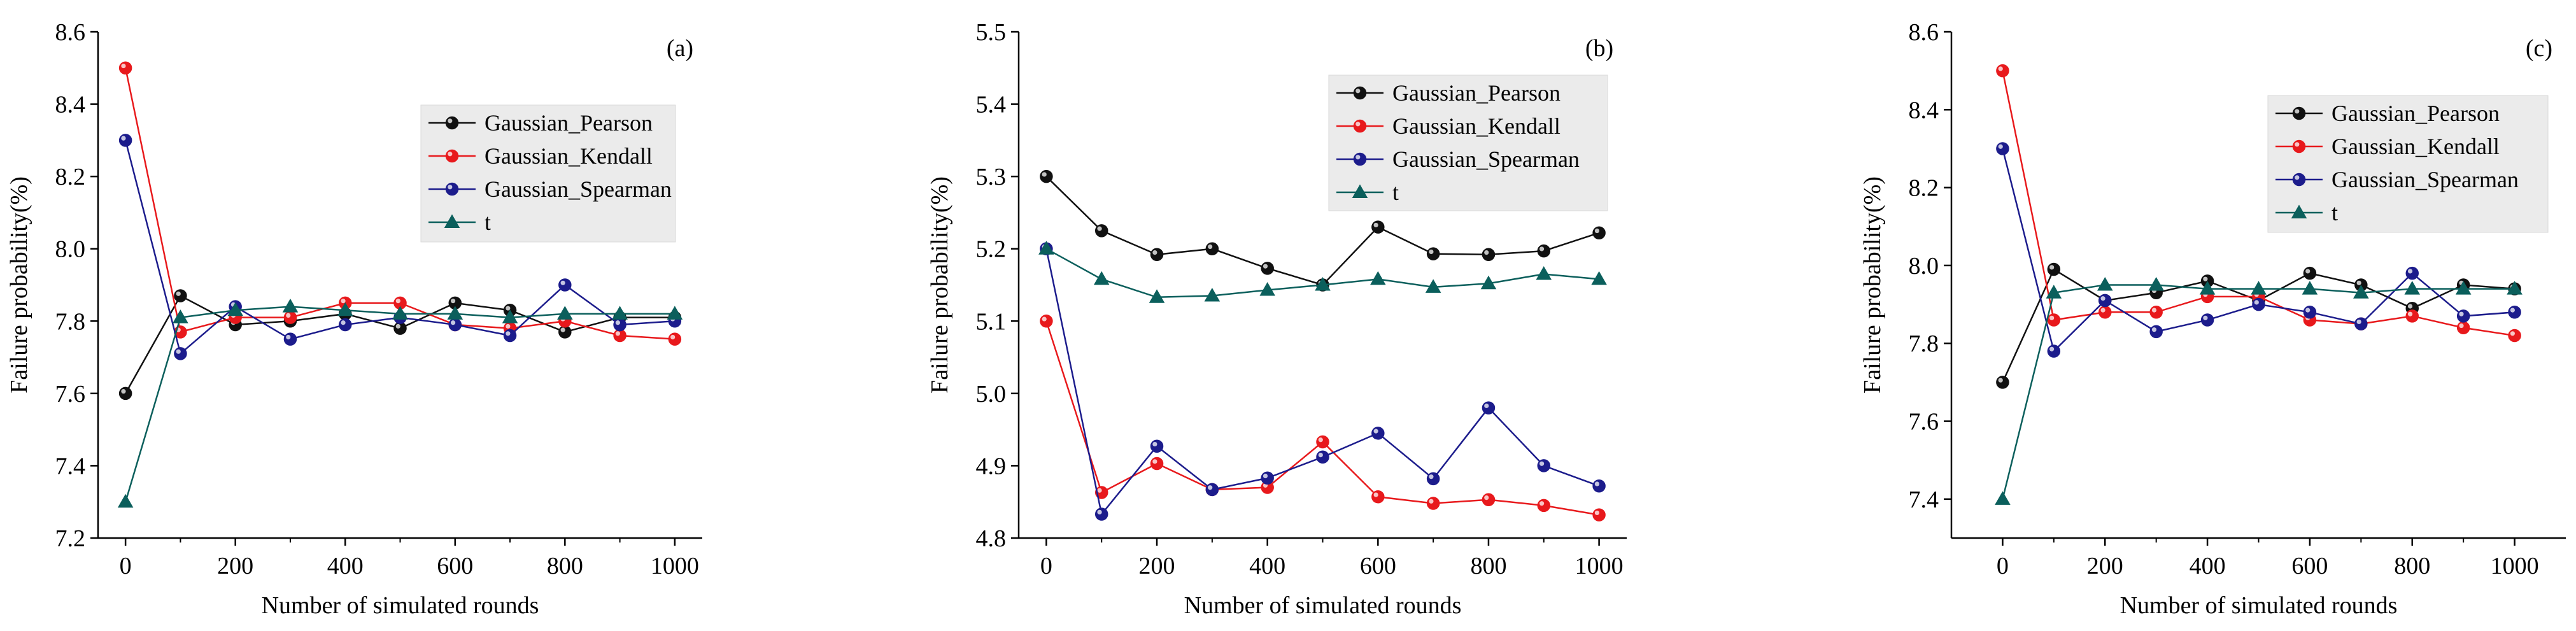  Describe the element at coordinates (1924, 110) in the screenshot. I see `y-tick-label: 8.4` at that location.